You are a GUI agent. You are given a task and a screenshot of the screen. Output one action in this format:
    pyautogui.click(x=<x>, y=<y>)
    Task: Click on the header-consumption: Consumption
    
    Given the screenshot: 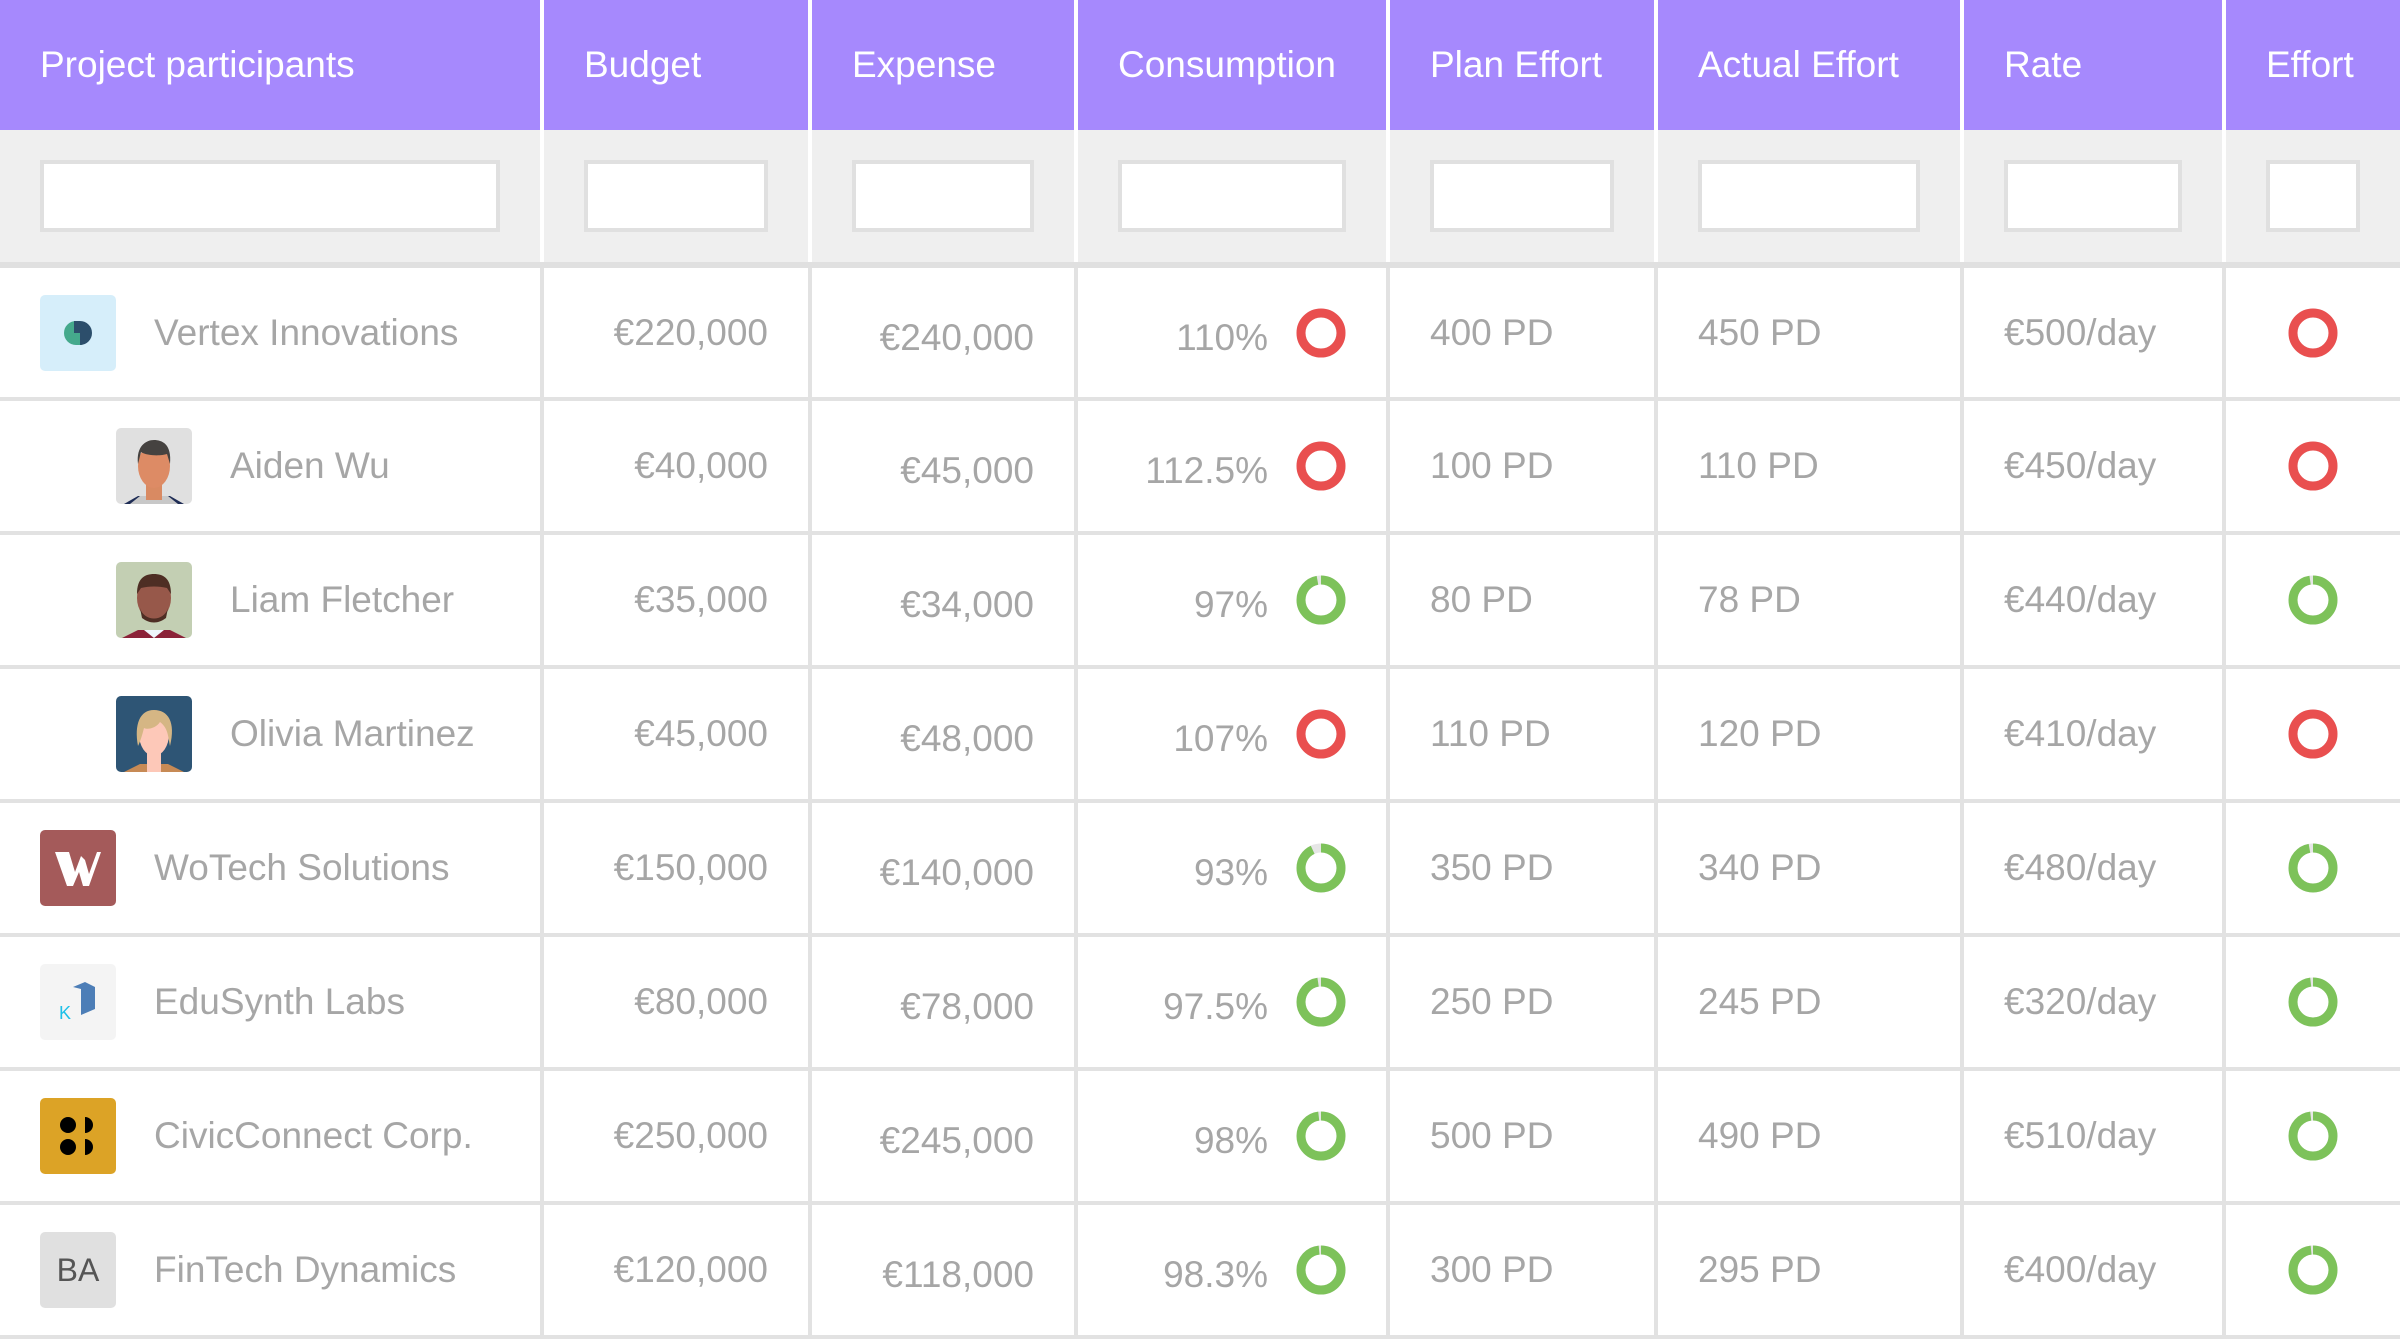 What is the action you would take?
    pyautogui.click(x=1233, y=65)
    